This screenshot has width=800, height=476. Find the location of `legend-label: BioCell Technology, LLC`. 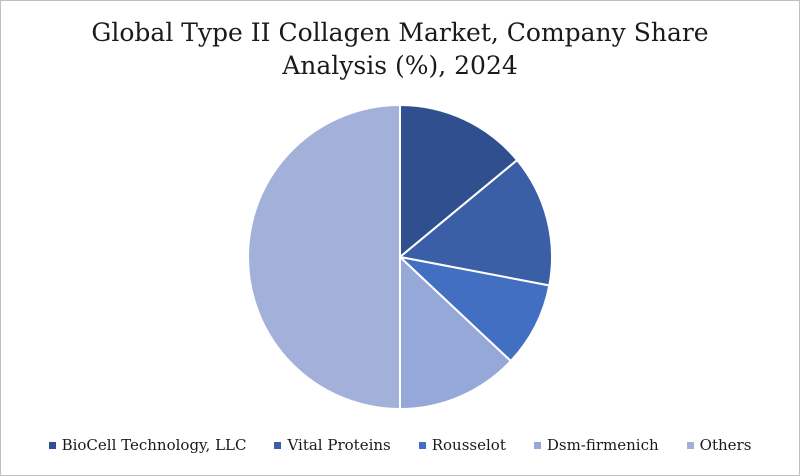

legend-label: BioCell Technology, LLC is located at coordinates (154, 445).